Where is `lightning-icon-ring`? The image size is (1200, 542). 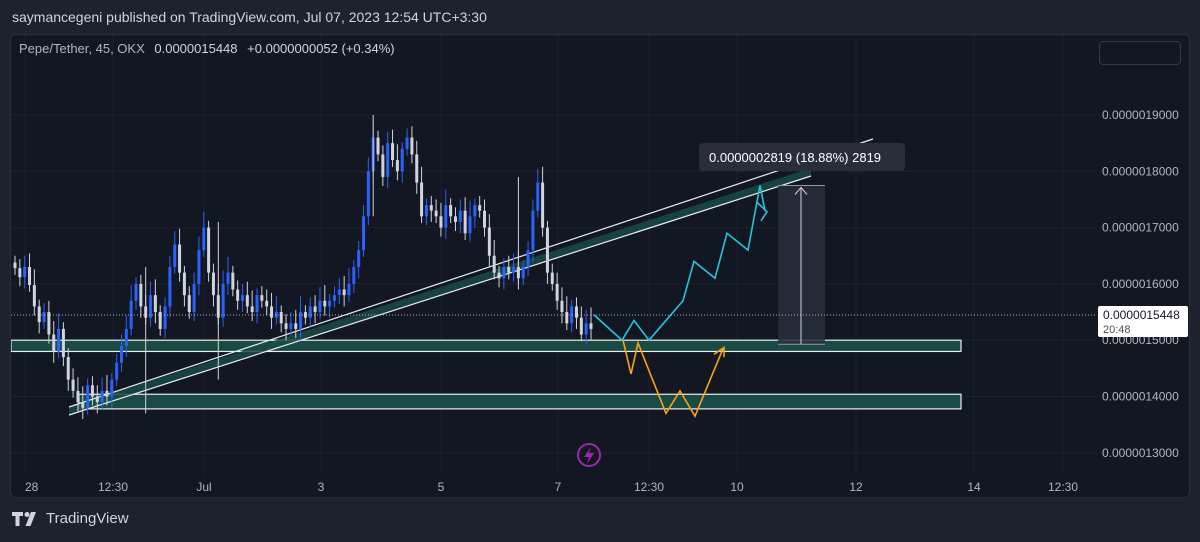
lightning-icon-ring is located at coordinates (589, 455).